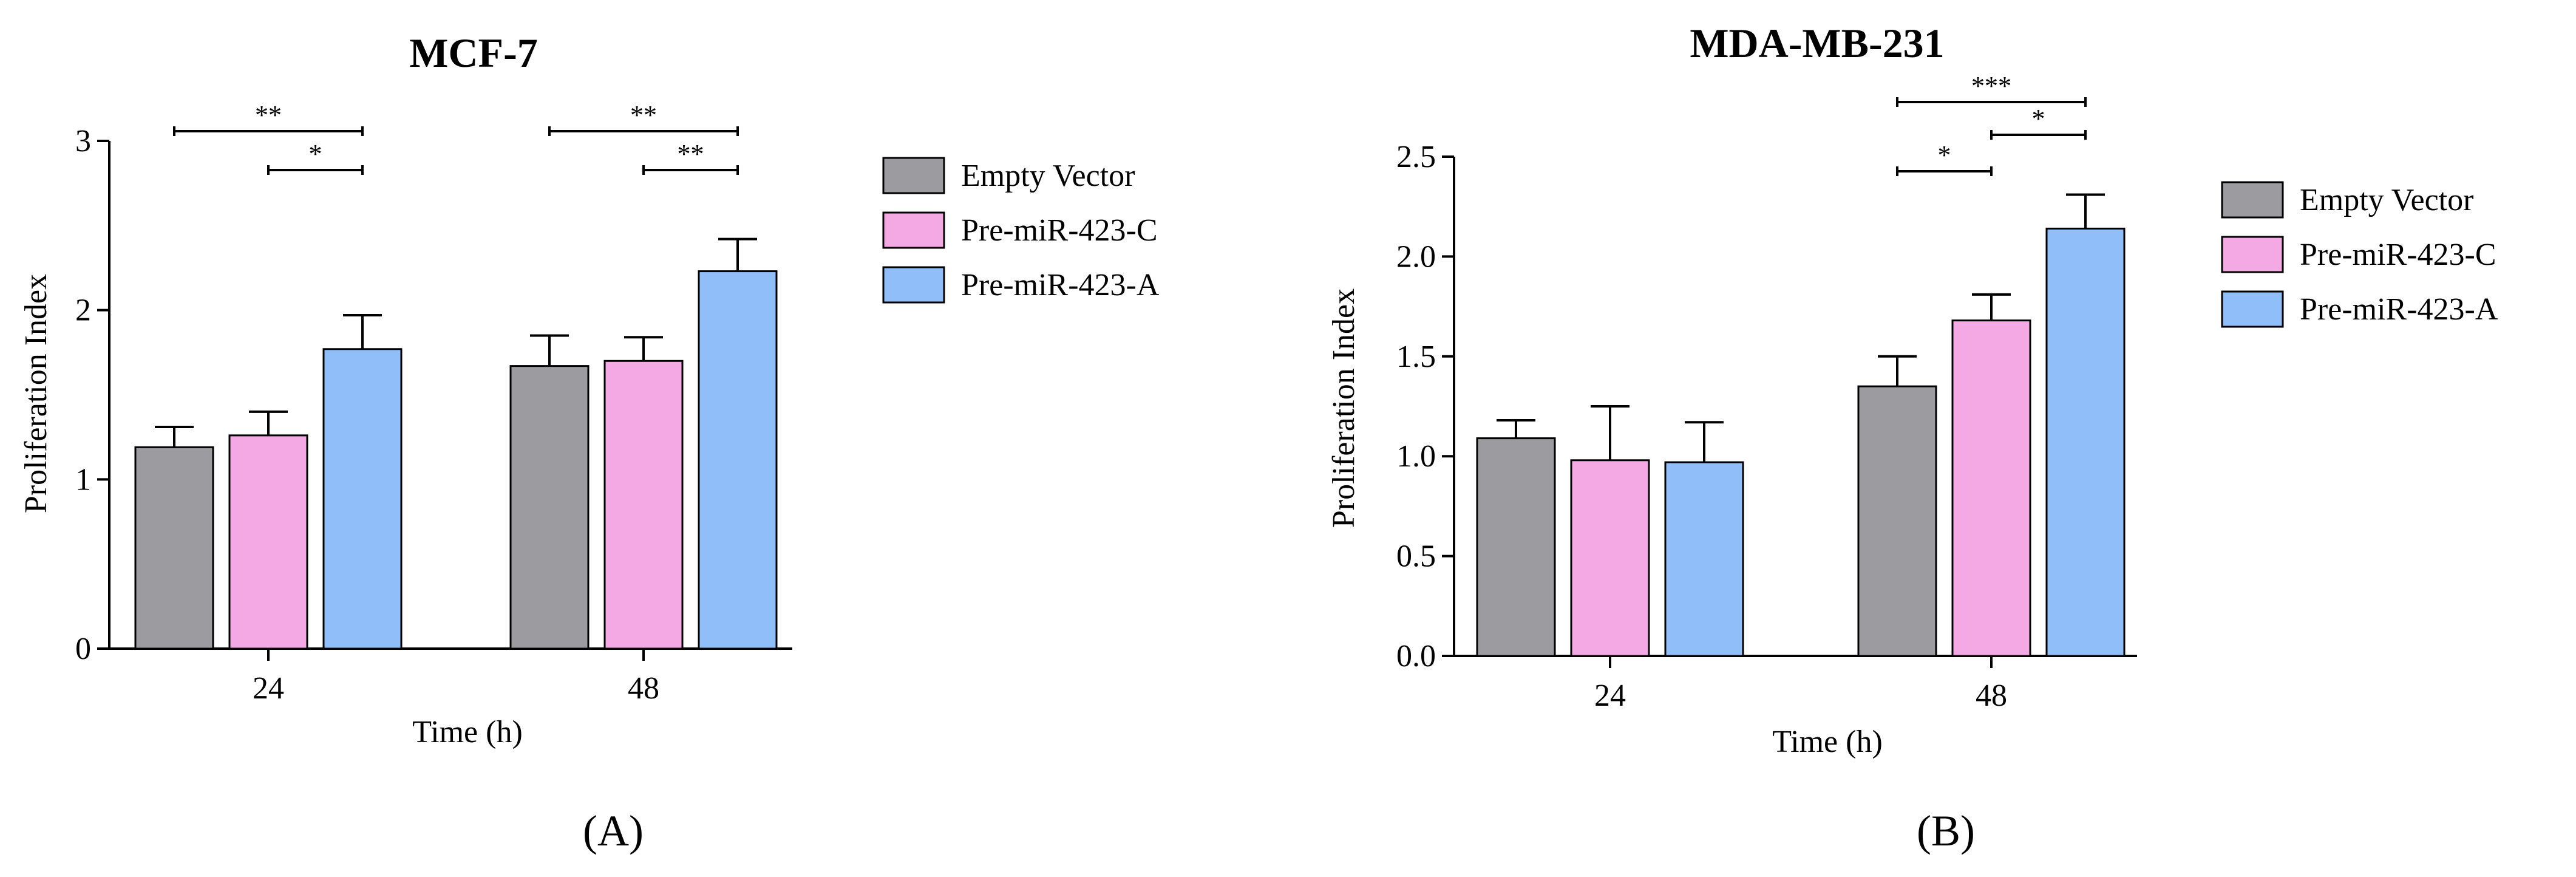 The height and width of the screenshot is (877, 2576). I want to click on chart-a-xlabel: Time (h), so click(467, 732).